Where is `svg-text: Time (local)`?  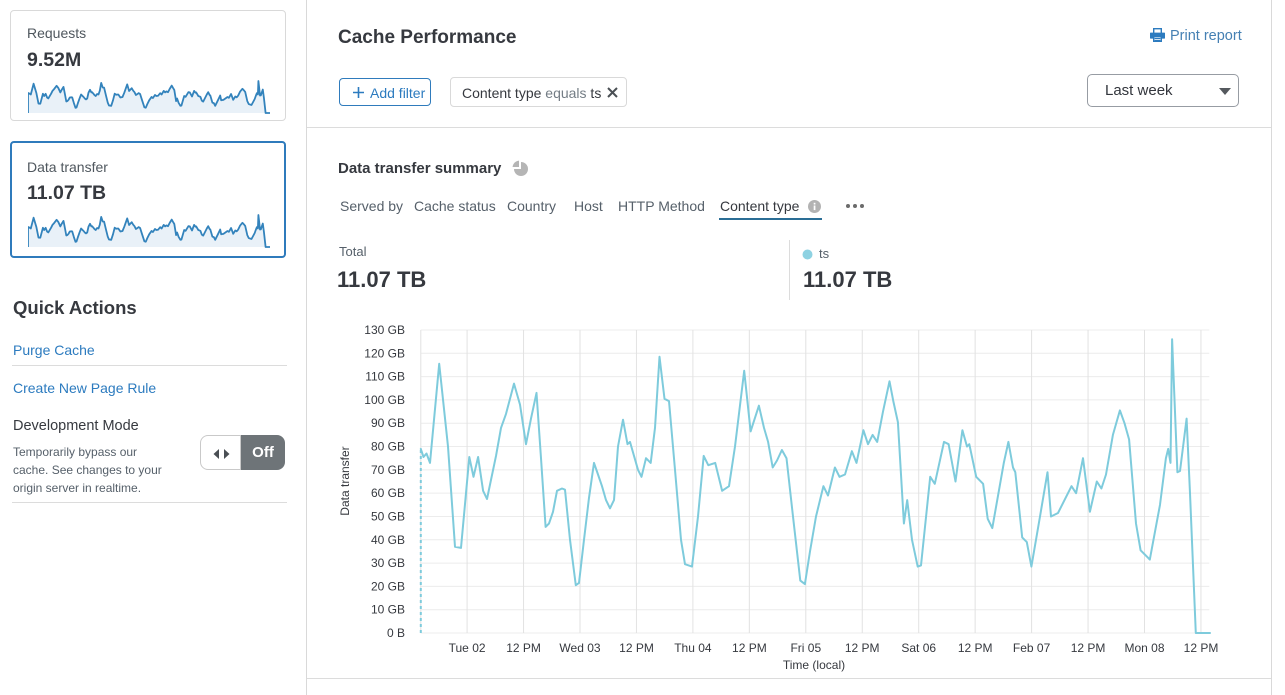 svg-text: Time (local) is located at coordinates (814, 665).